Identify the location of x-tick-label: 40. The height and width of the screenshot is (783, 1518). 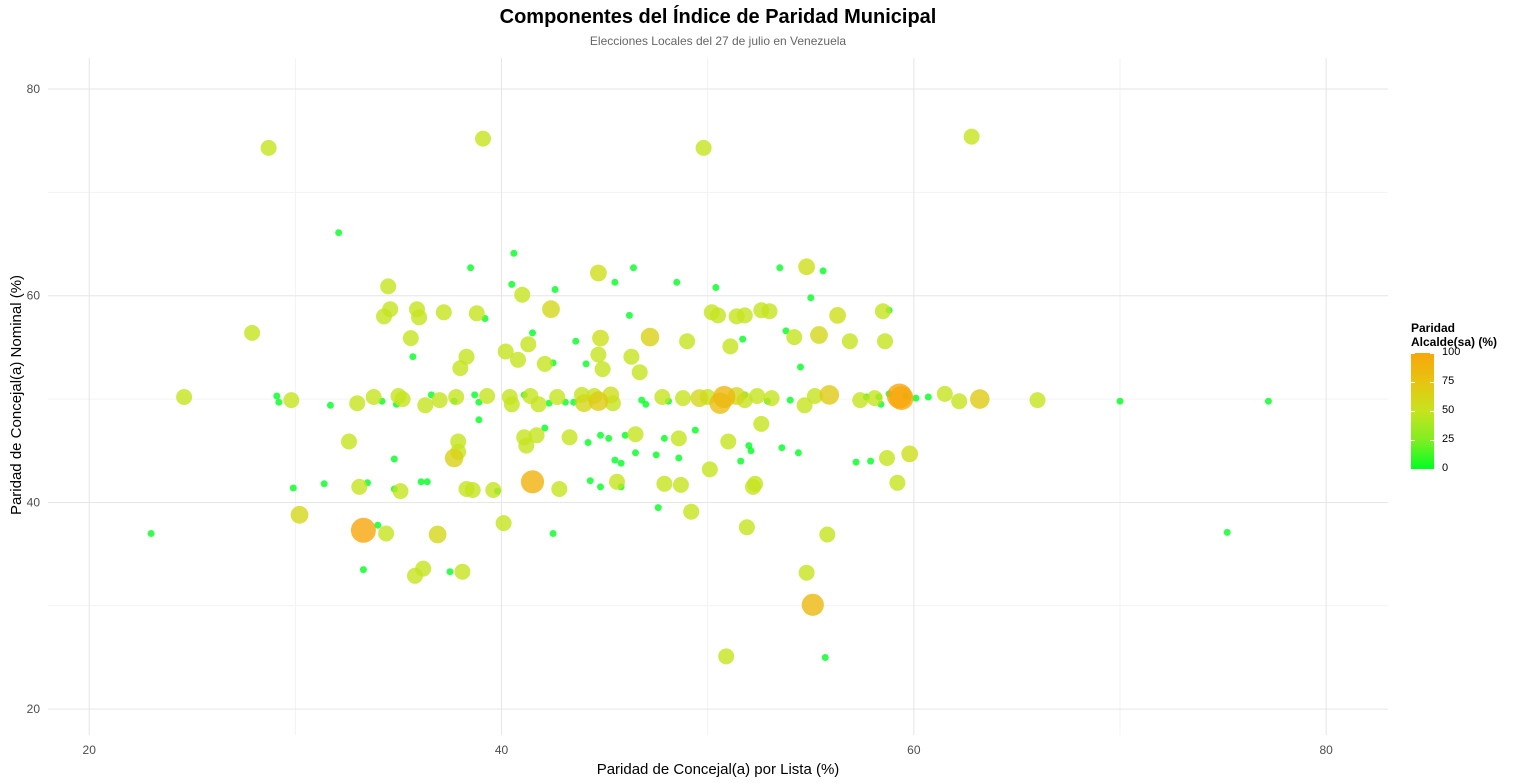
(502, 750).